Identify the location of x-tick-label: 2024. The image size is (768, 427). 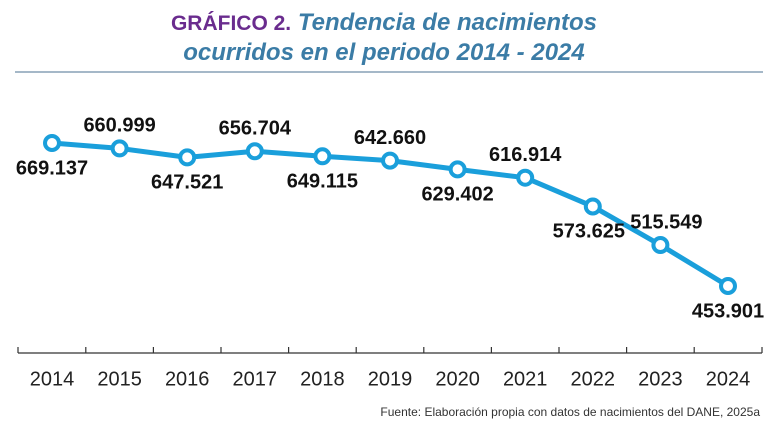
(728, 379).